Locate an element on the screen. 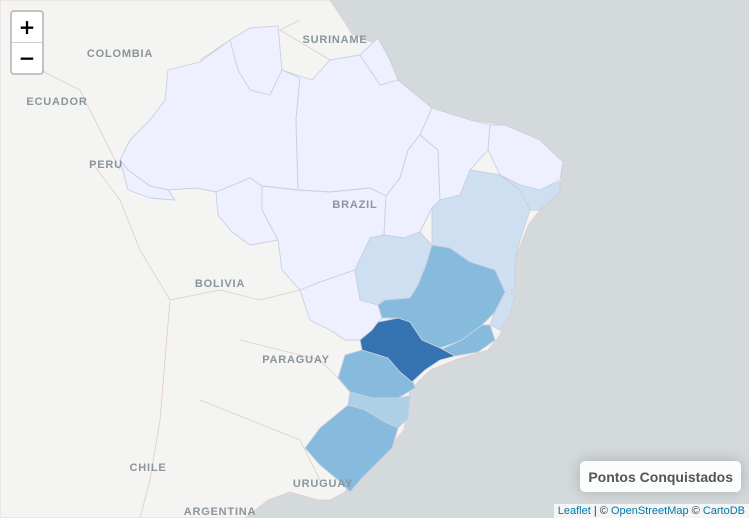 The width and height of the screenshot is (749, 518). legend-title: Pontos Conquistados is located at coordinates (660, 477).